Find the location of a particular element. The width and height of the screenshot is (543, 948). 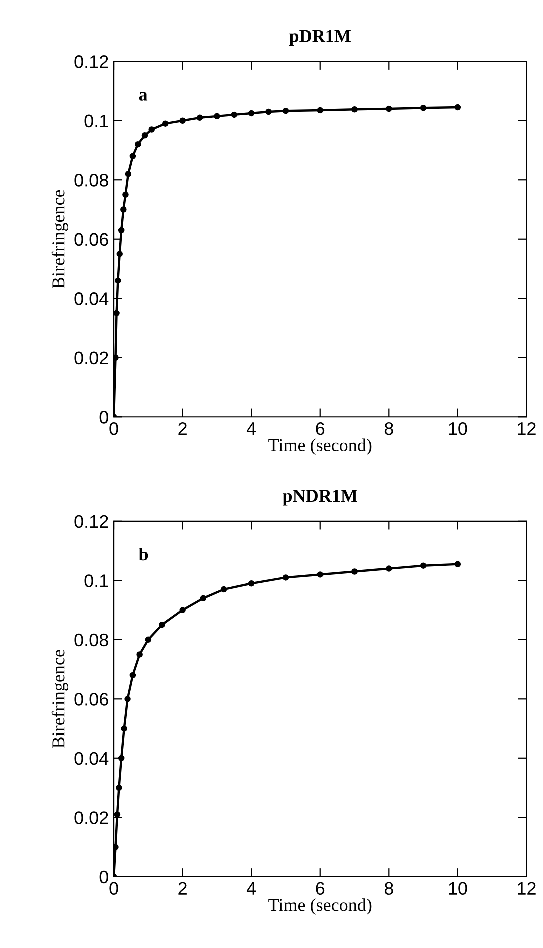

annotation: a is located at coordinates (143, 96).